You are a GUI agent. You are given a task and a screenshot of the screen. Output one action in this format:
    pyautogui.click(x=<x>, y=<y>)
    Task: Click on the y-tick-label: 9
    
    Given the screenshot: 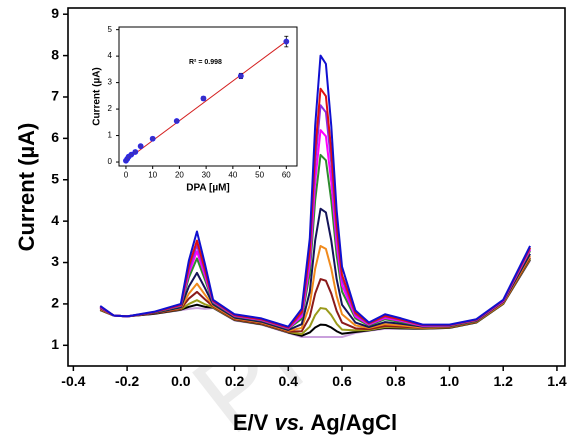 What is the action you would take?
    pyautogui.click(x=55, y=13)
    